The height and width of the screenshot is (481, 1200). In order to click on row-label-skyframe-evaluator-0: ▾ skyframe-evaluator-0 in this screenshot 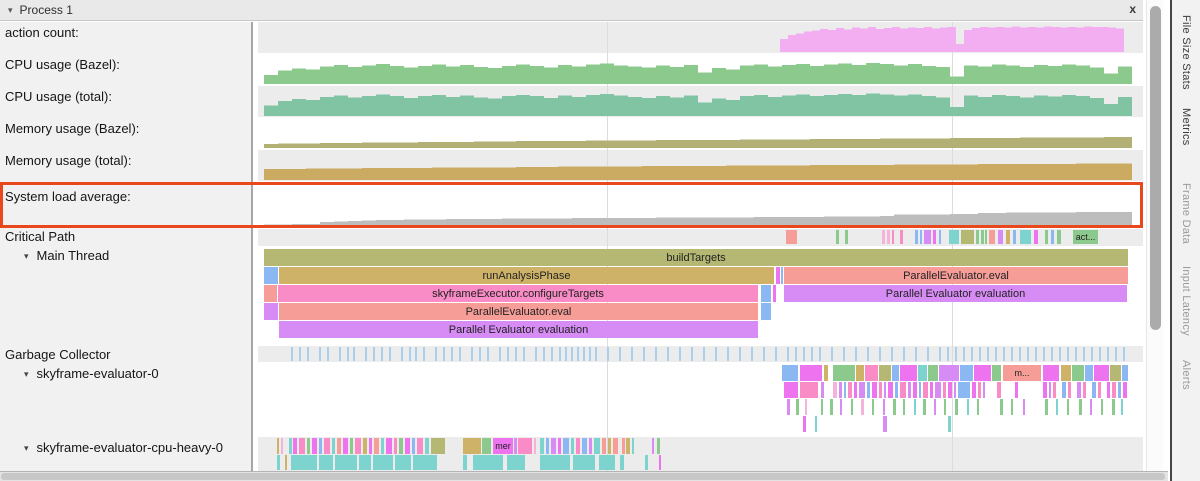, I will do `click(91, 373)`.